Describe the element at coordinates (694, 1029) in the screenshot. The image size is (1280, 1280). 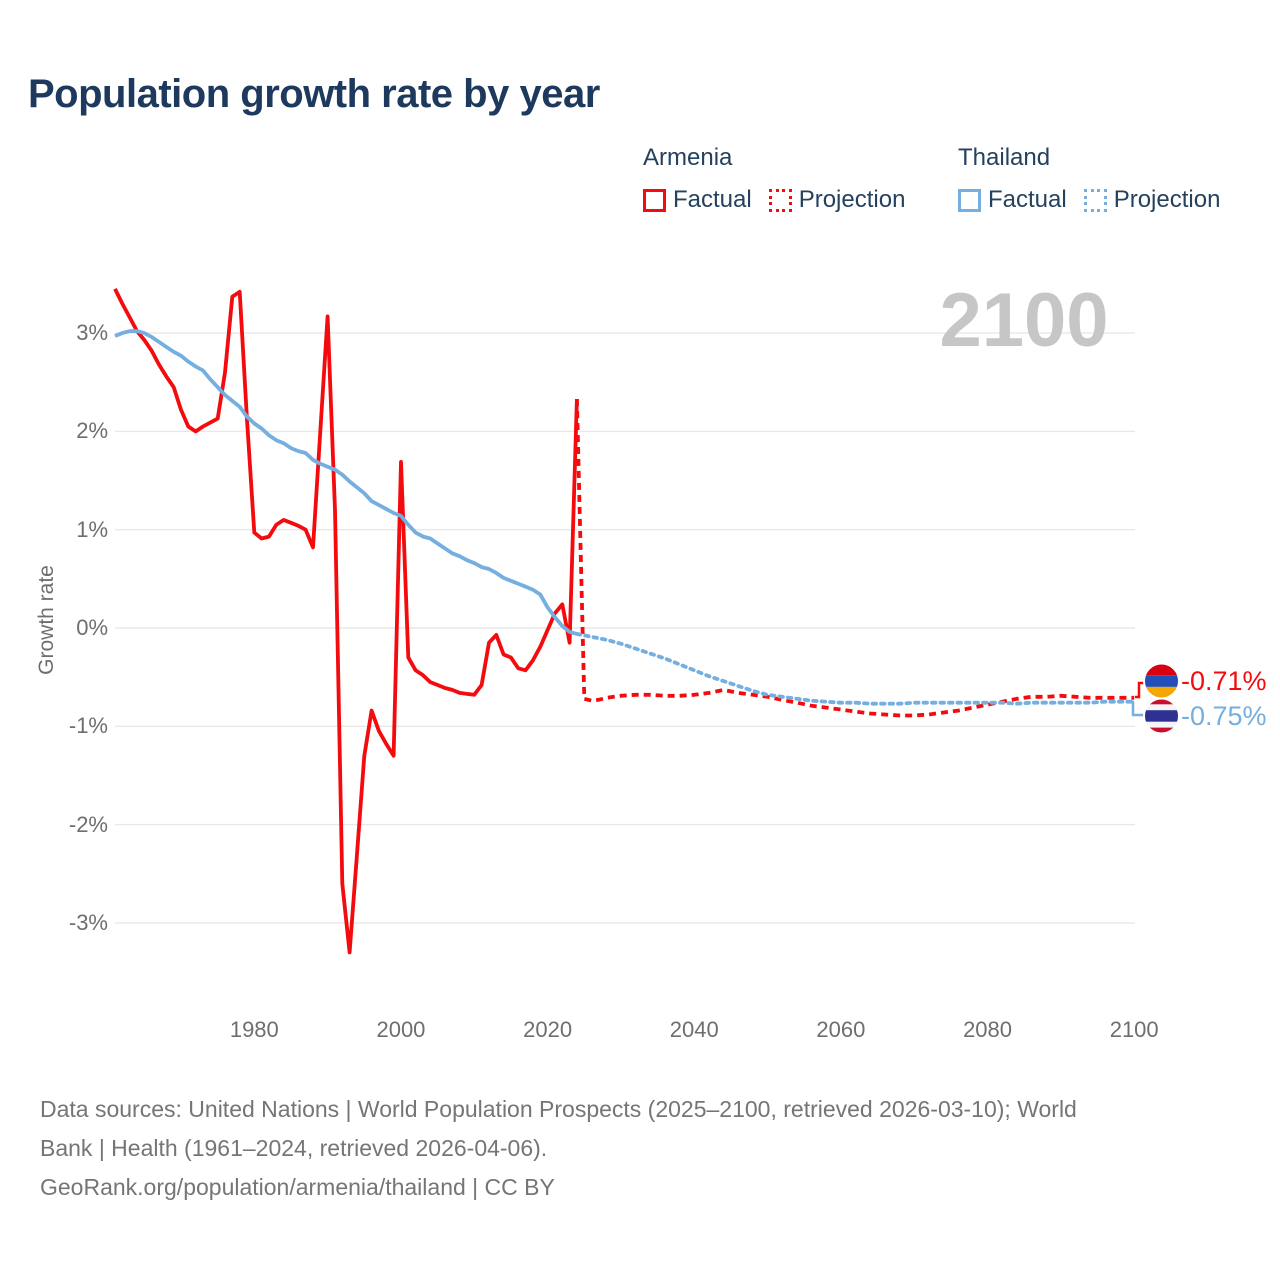
I see `x-tick-label: 2040` at that location.